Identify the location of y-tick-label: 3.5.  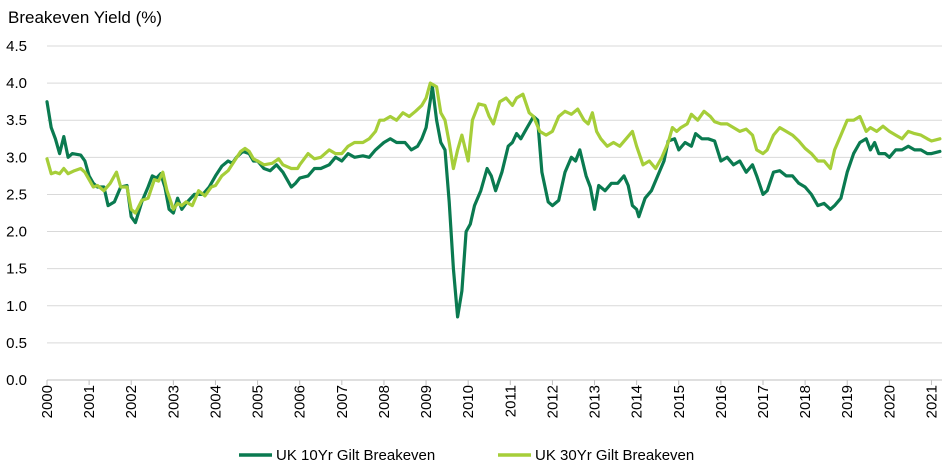
(16, 120).